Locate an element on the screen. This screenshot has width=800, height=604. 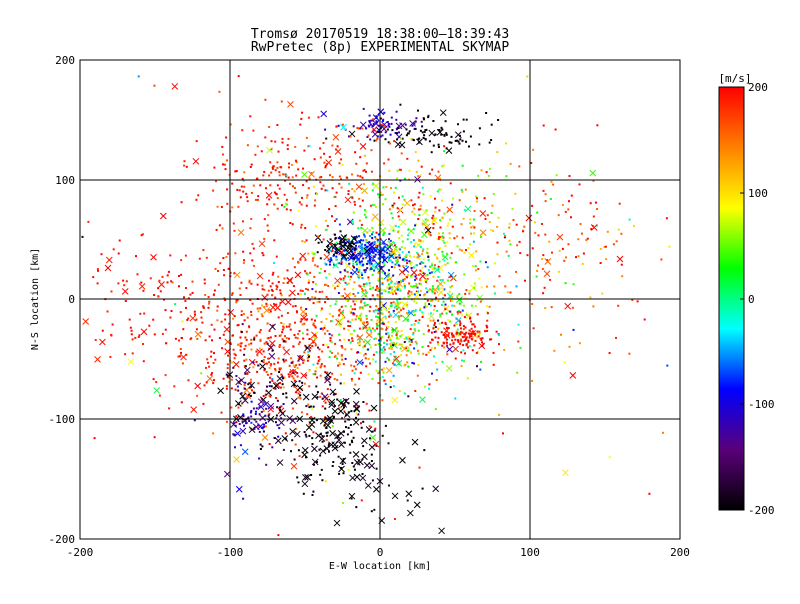
colorbar-tick-label: 100 is located at coordinates (758, 193).